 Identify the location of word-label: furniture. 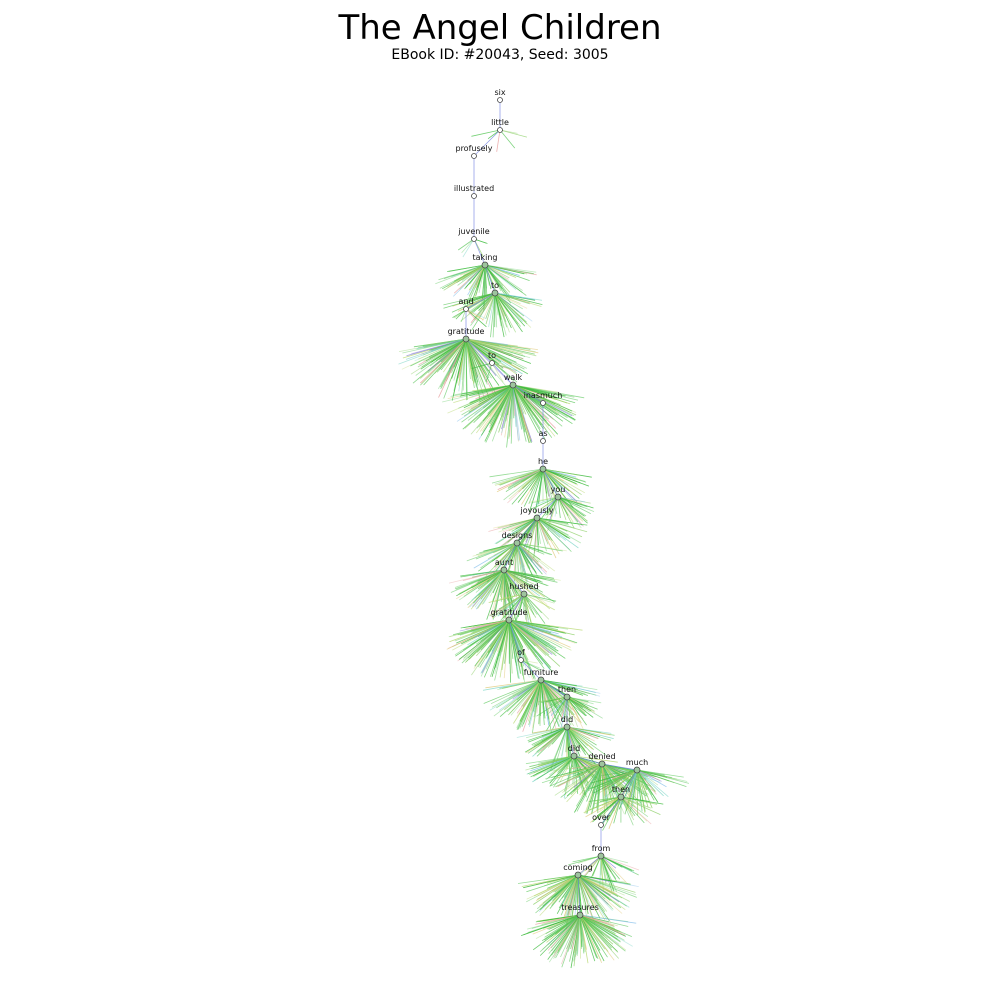
(541, 672).